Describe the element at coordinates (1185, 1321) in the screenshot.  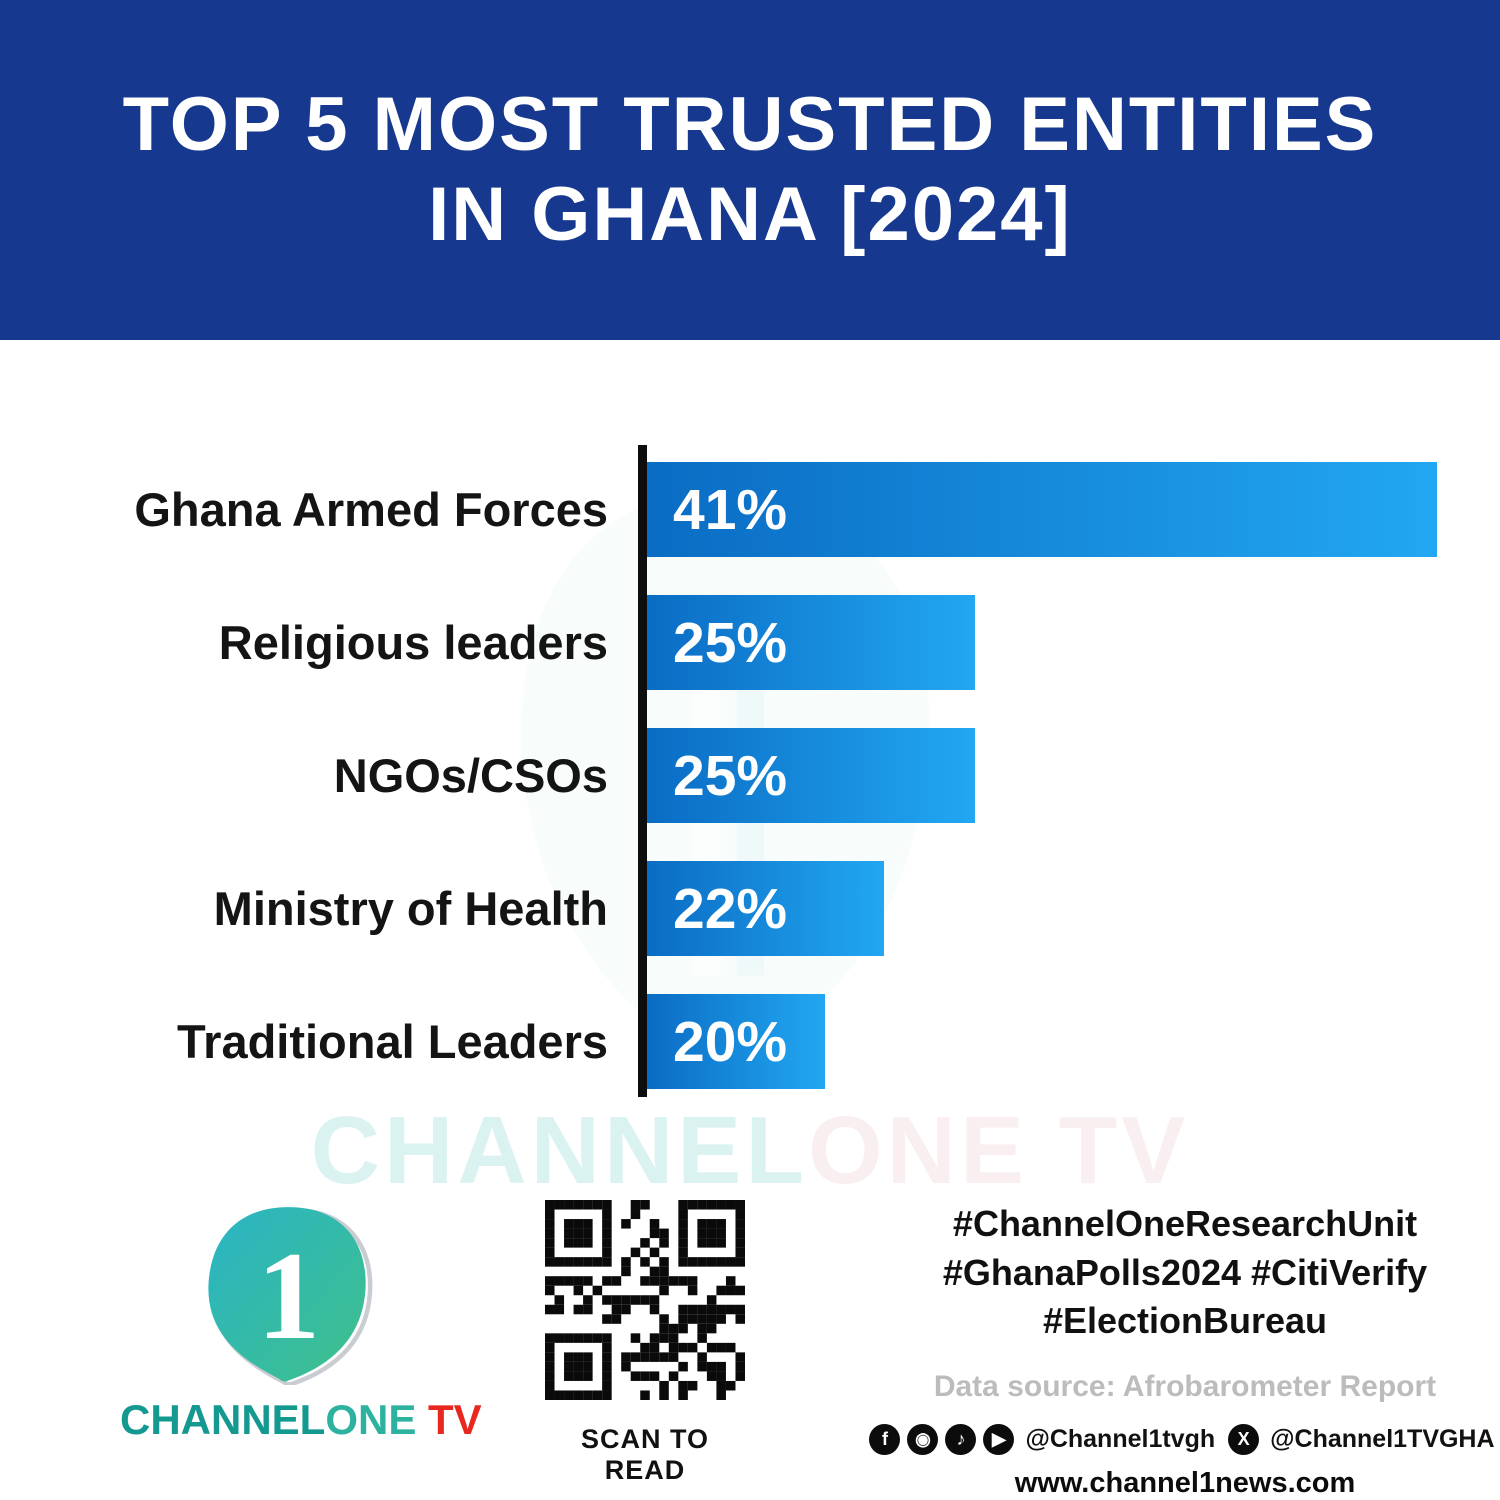
I see `hashtag-line: #ElectionBureau` at that location.